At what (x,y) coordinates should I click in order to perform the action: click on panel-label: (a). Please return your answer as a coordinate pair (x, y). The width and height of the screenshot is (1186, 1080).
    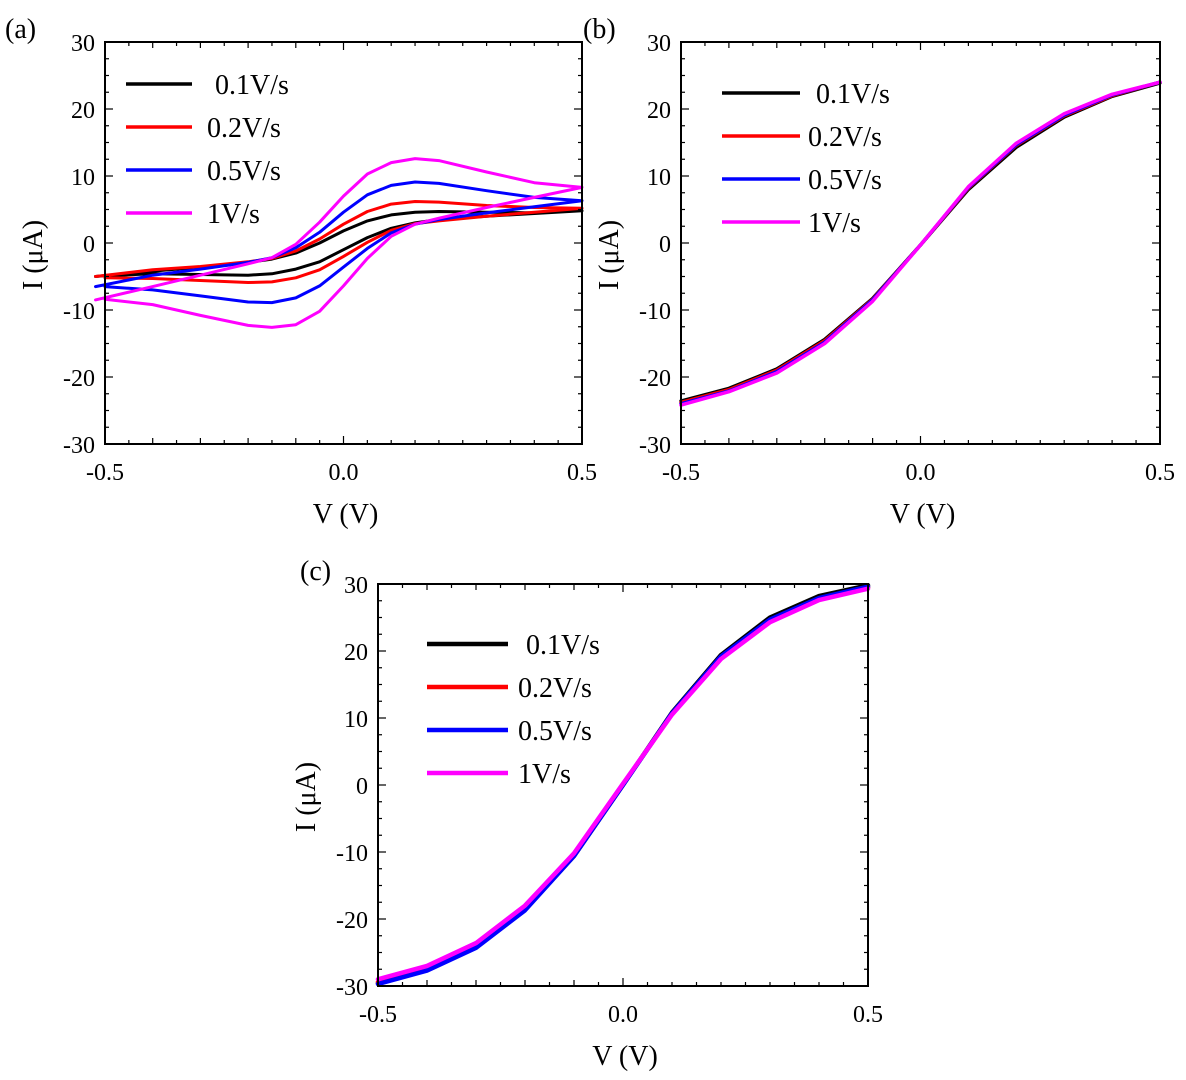
    Looking at the image, I should click on (20, 29).